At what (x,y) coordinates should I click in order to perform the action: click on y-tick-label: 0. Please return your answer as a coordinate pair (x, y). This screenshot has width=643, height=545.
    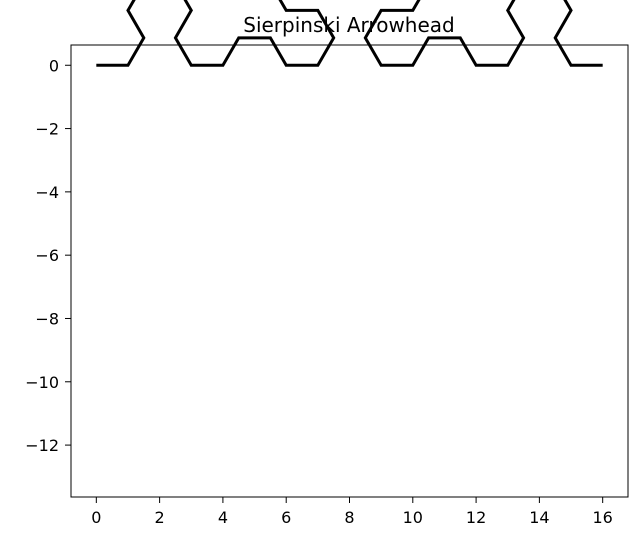
    Looking at the image, I should click on (54, 65).